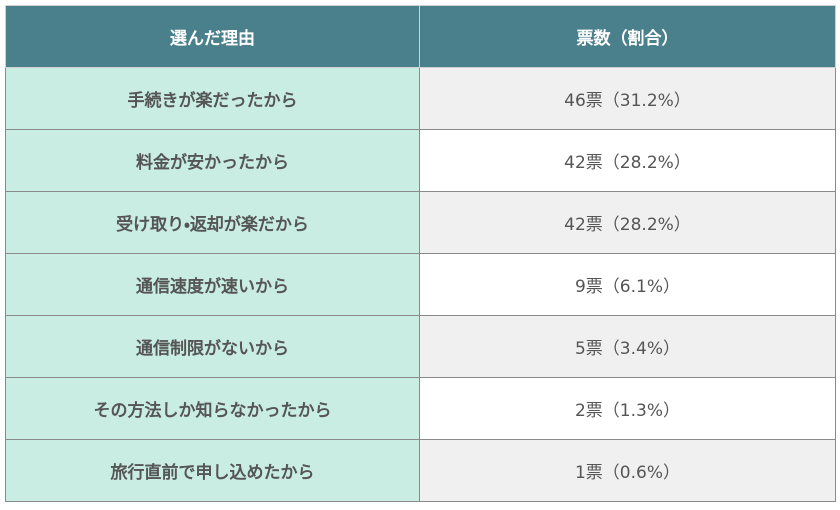 The height and width of the screenshot is (510, 840). Describe the element at coordinates (627, 36) in the screenshot. I see `header-cell: 票数（割合）` at that location.